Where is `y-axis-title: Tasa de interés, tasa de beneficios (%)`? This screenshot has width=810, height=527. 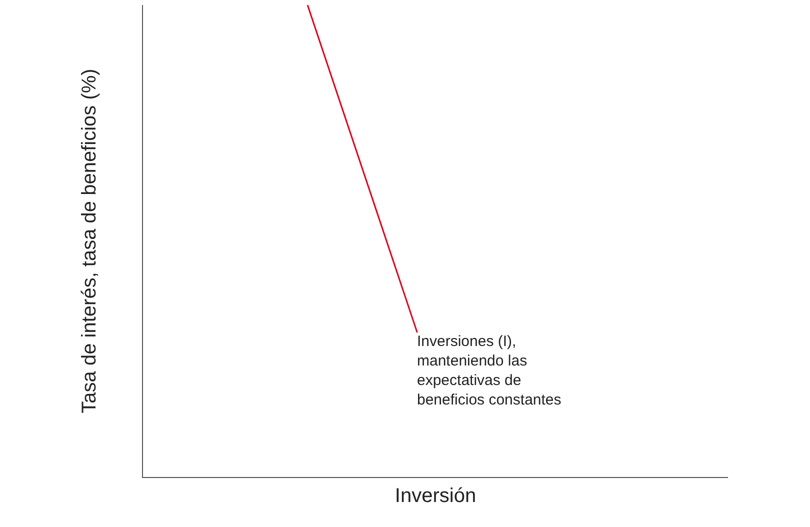
y-axis-title: Tasa de interés, tasa de beneficios (%) is located at coordinates (89, 241).